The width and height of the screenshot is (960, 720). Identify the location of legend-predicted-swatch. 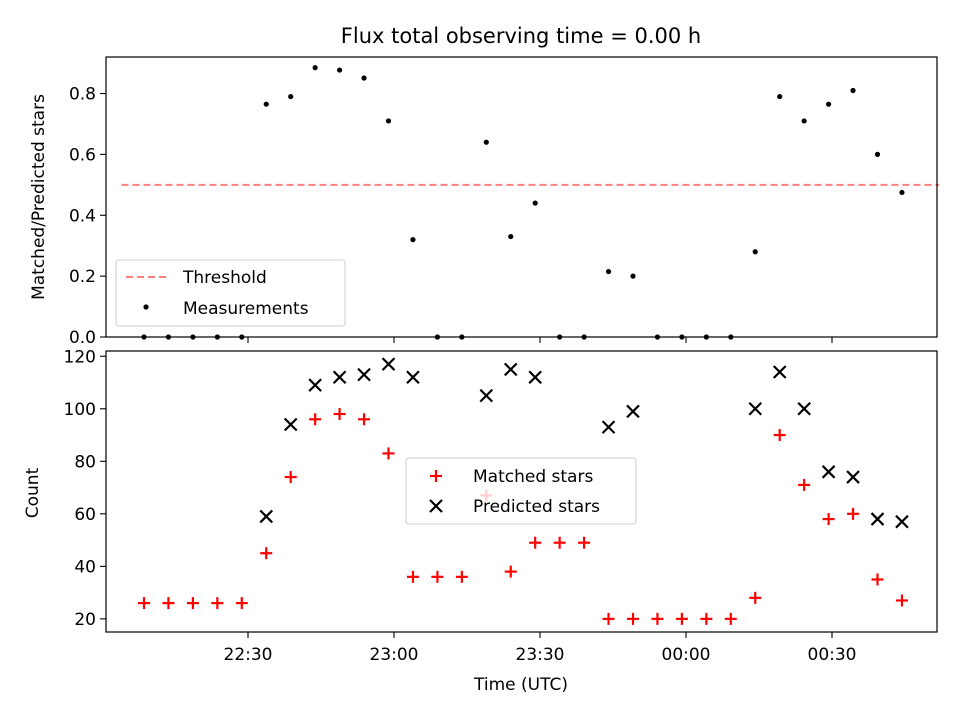
(436, 506).